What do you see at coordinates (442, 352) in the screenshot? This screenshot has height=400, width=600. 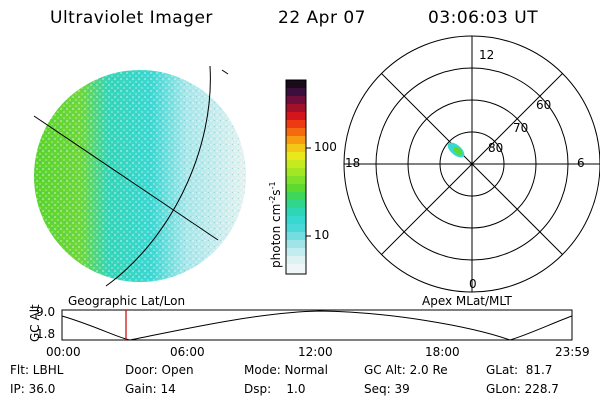 I see `timeline-x-tick-1800: 18:00` at bounding box center [442, 352].